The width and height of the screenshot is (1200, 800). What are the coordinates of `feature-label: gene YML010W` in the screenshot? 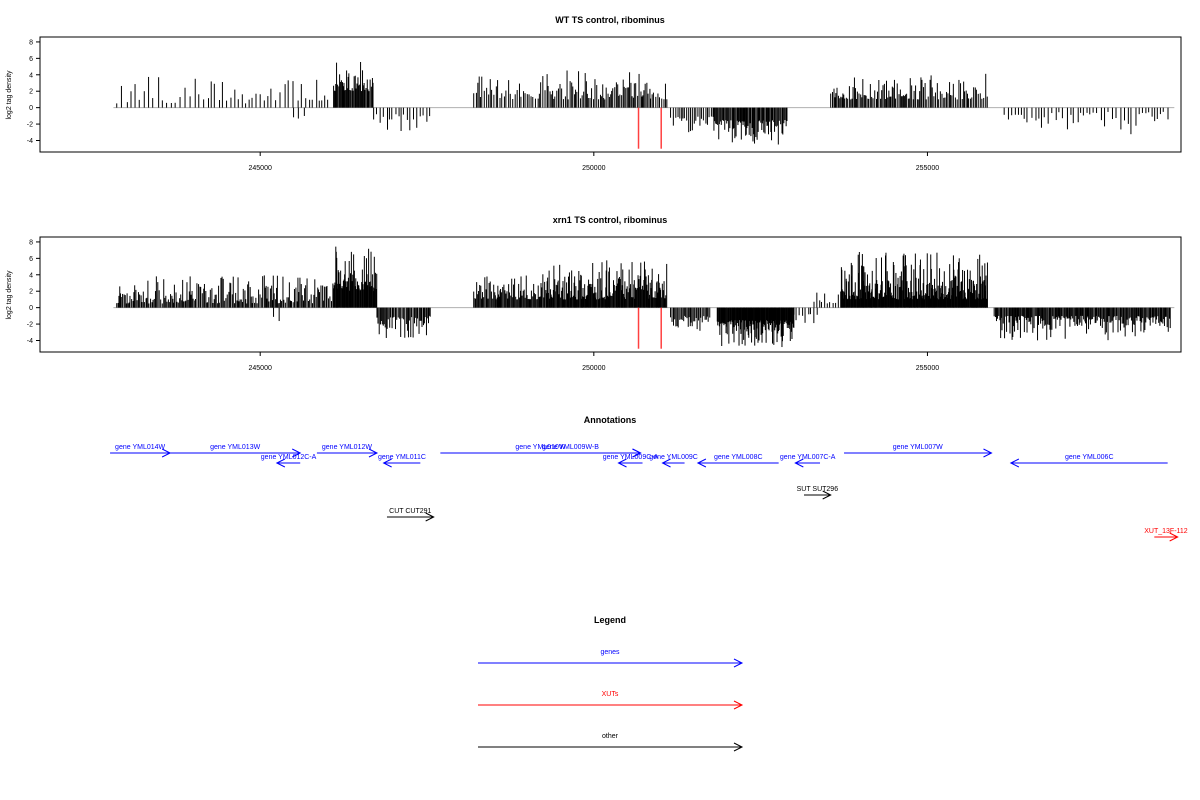 It's located at (540, 447).